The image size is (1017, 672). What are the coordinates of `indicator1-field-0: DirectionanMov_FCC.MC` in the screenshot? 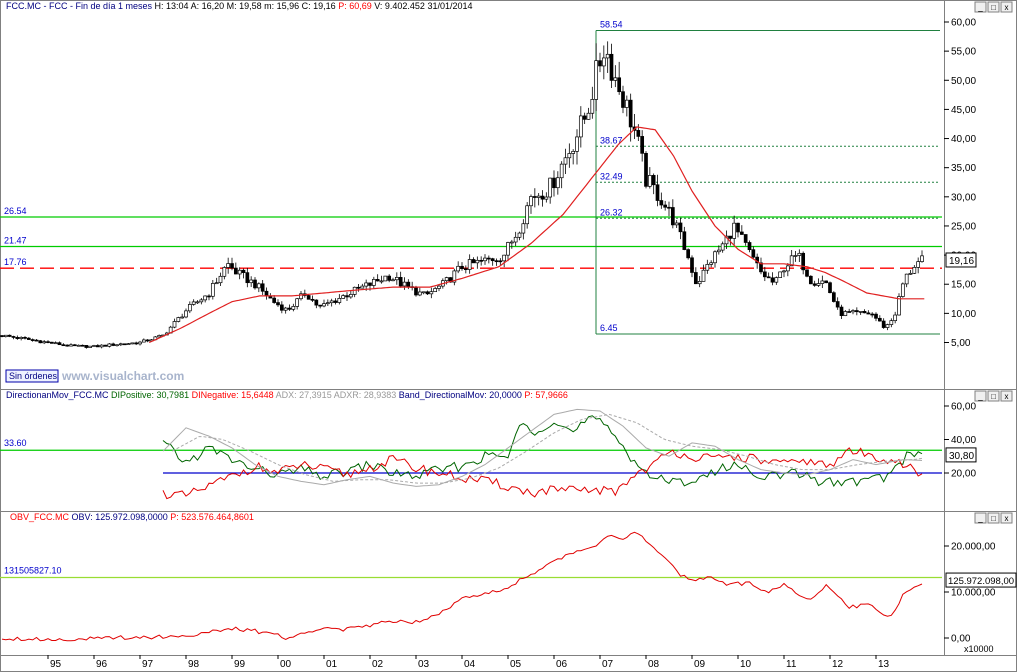 It's located at (58, 395).